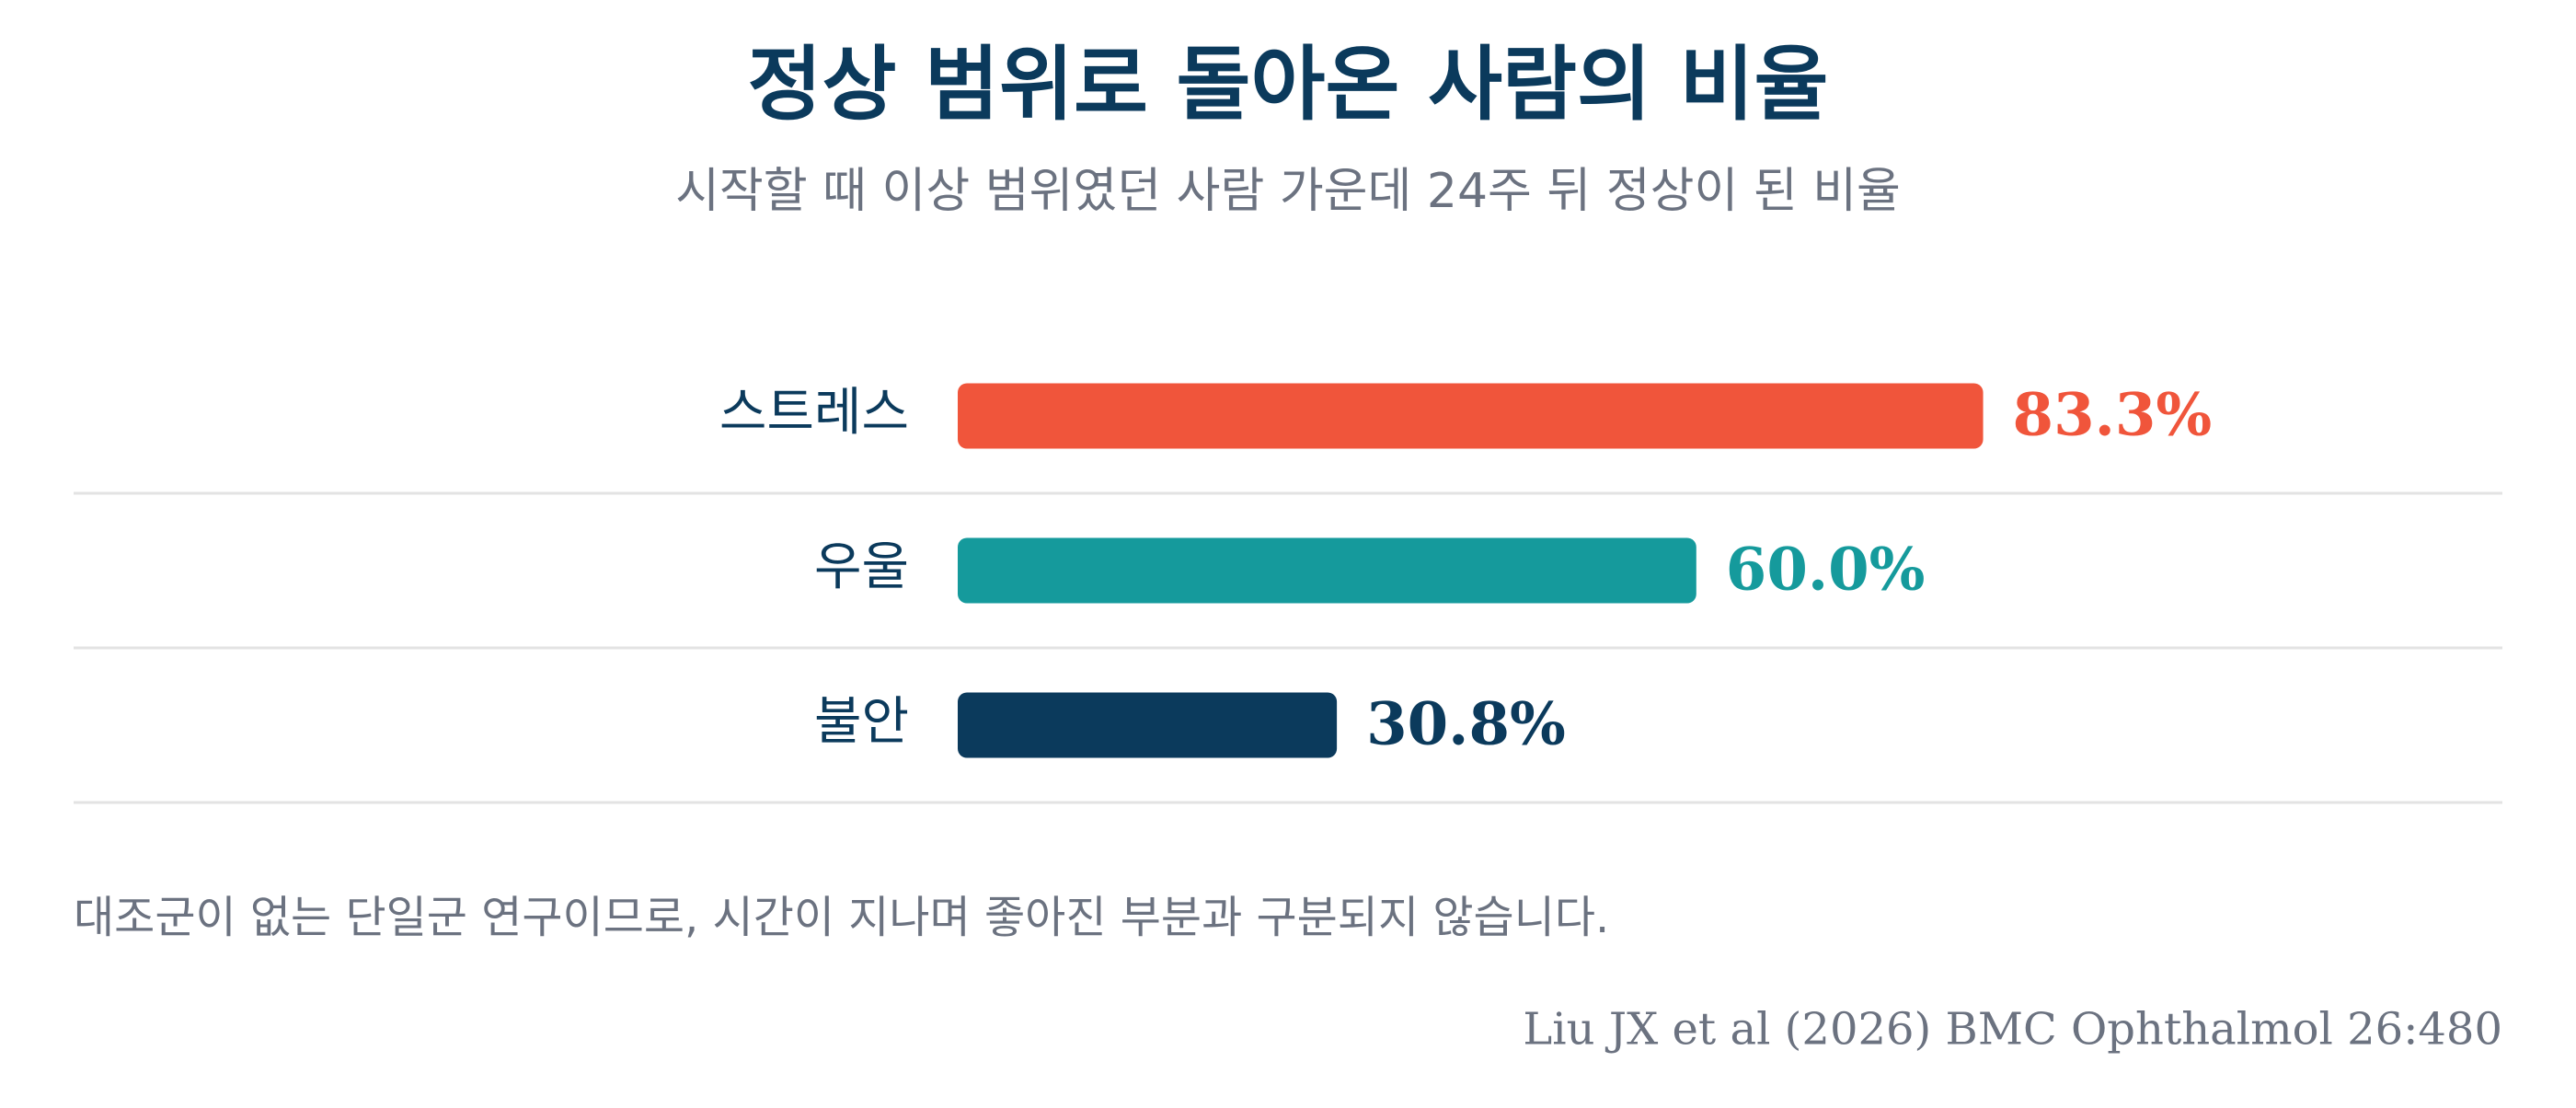 Image resolution: width=2576 pixels, height=1108 pixels. I want to click on category-label: 불안, so click(861, 722).